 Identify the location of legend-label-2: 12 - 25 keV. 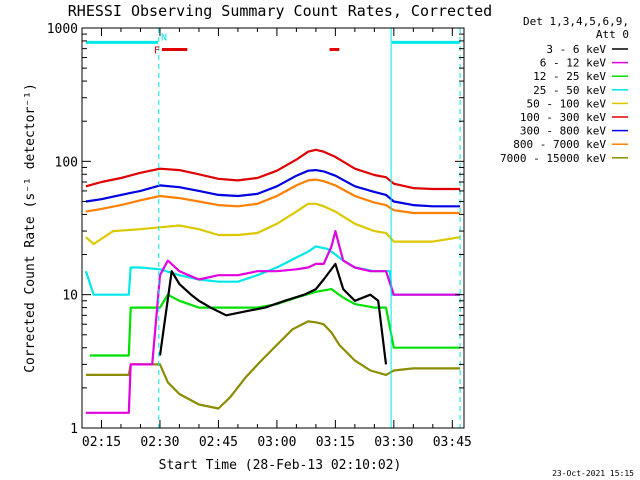
(569, 76).